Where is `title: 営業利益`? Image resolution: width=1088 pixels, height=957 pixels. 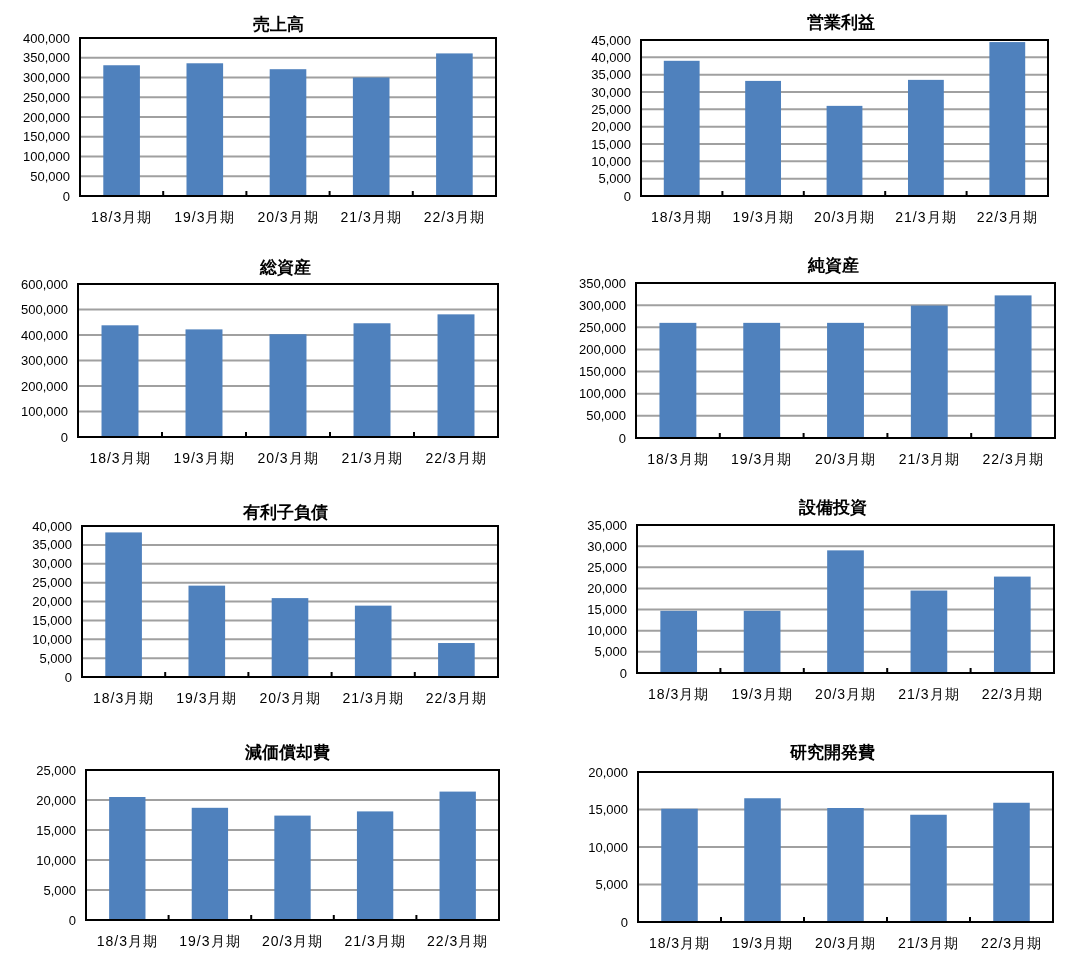 title: 営業利益 is located at coordinates (841, 22).